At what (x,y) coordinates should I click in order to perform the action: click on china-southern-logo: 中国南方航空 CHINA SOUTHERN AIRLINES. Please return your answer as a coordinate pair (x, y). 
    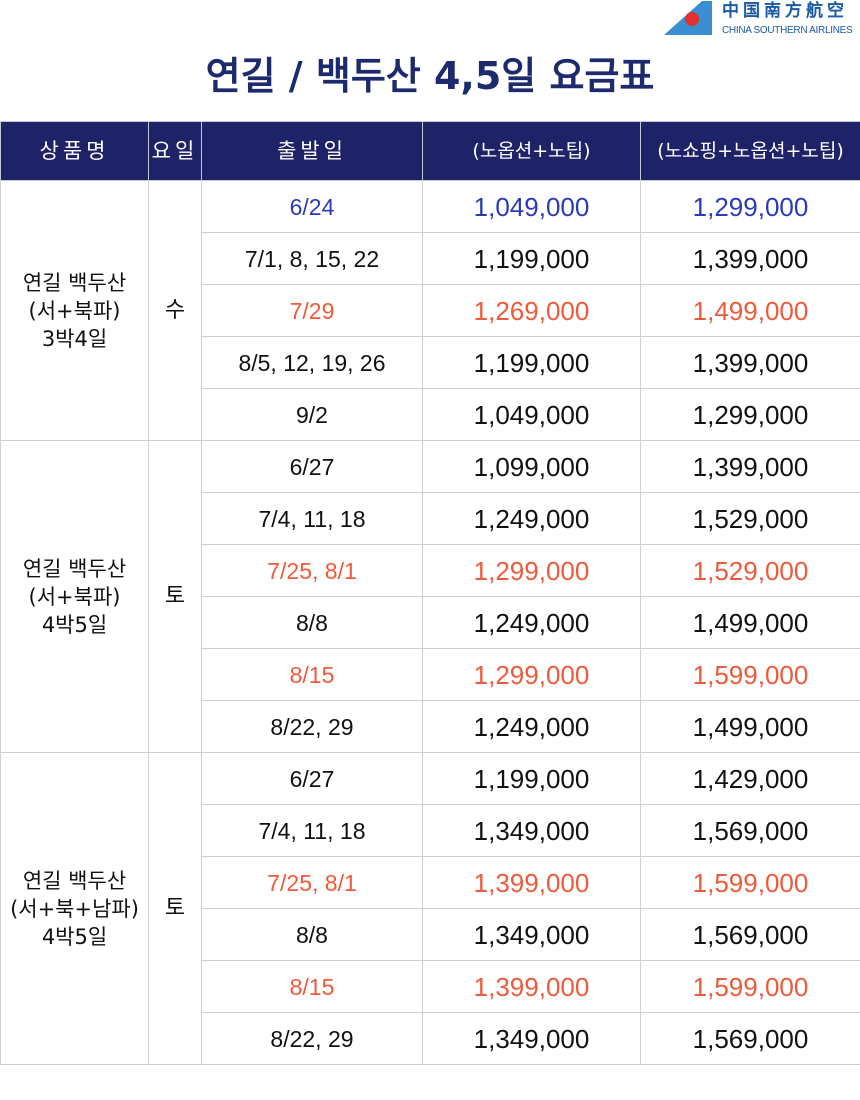
    Looking at the image, I should click on (762, 20).